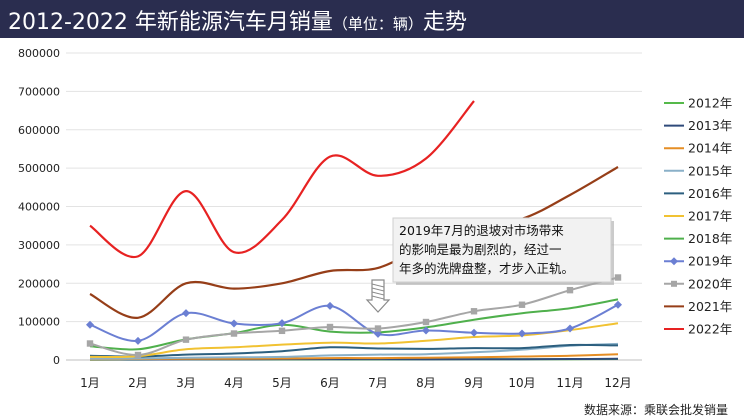  What do you see at coordinates (710, 261) in the screenshot?
I see `legend-label: 2019年` at bounding box center [710, 261].